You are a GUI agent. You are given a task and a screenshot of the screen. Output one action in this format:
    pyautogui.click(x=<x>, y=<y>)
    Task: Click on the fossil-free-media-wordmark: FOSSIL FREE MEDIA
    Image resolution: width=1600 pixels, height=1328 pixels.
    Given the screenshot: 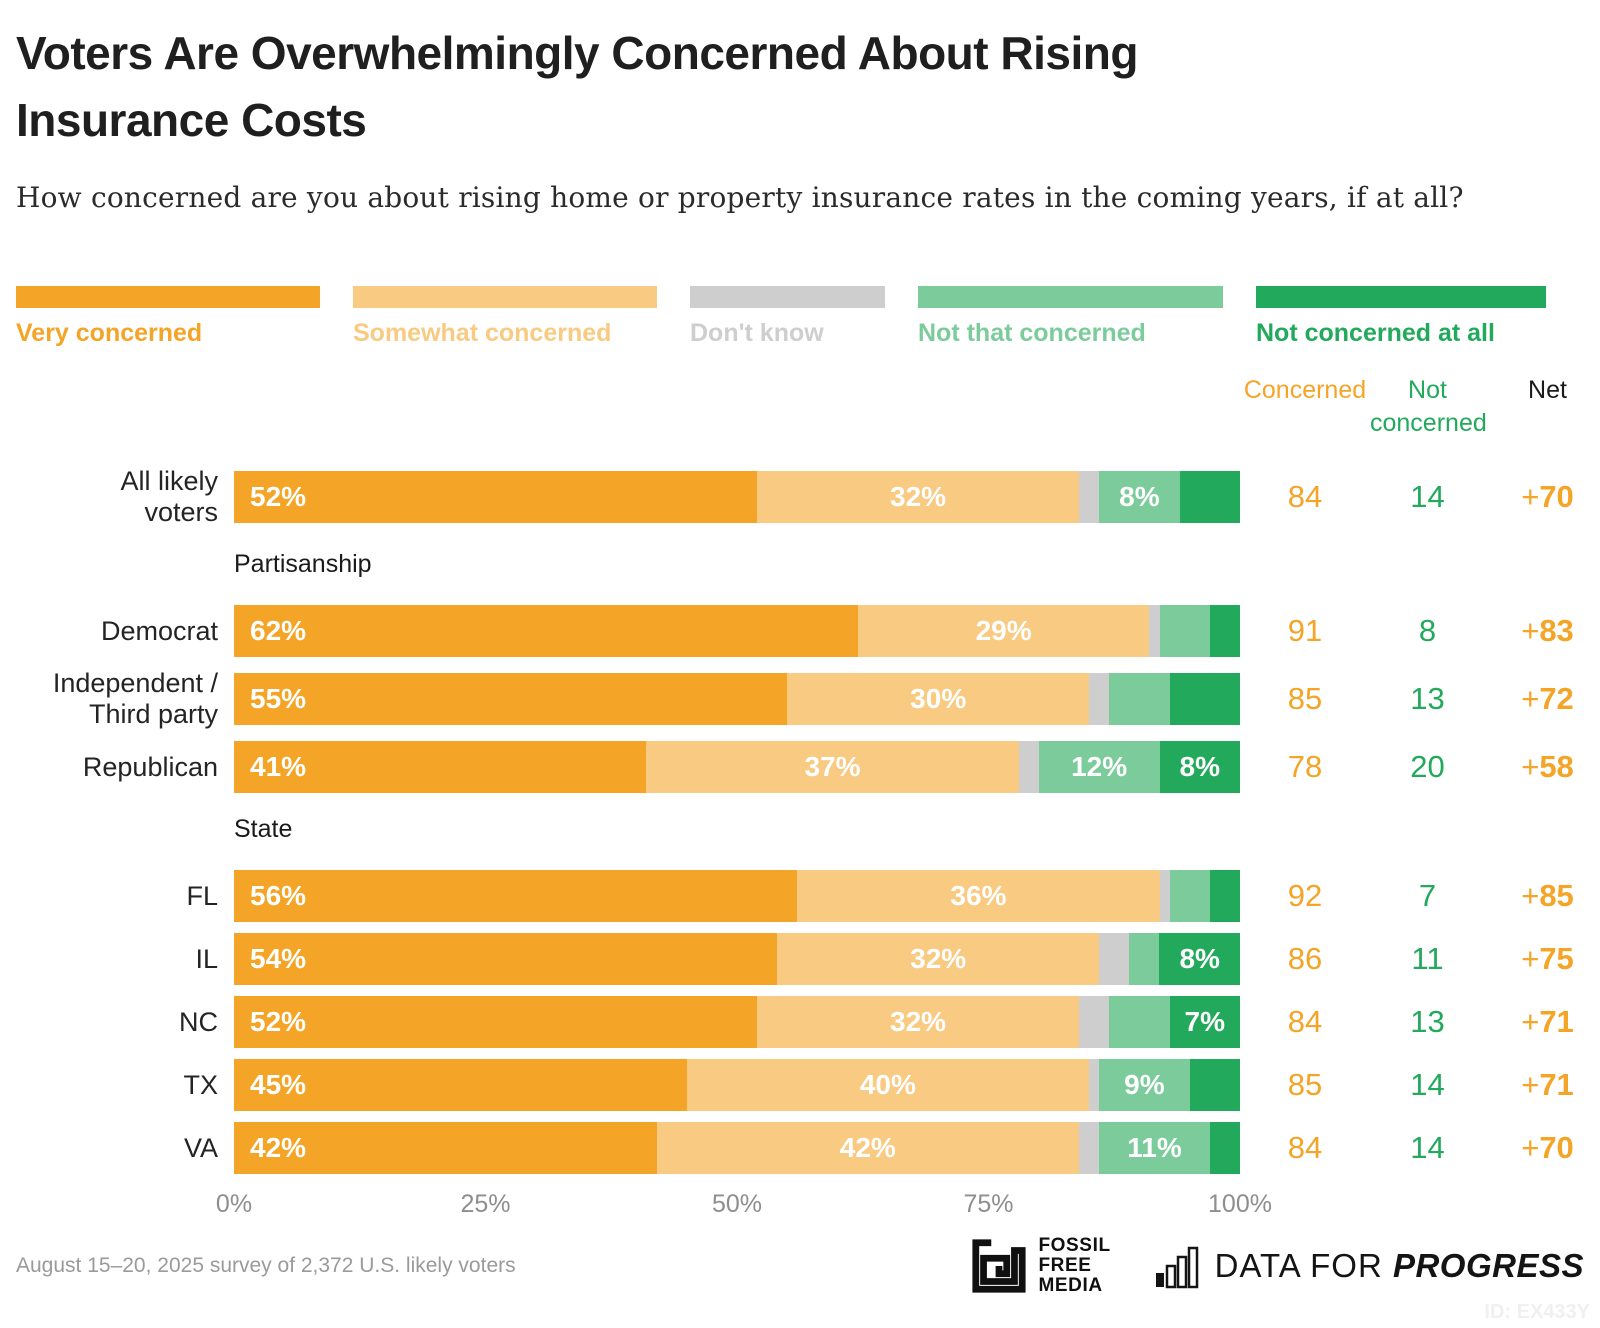 What is the action you would take?
    pyautogui.click(x=1074, y=1265)
    